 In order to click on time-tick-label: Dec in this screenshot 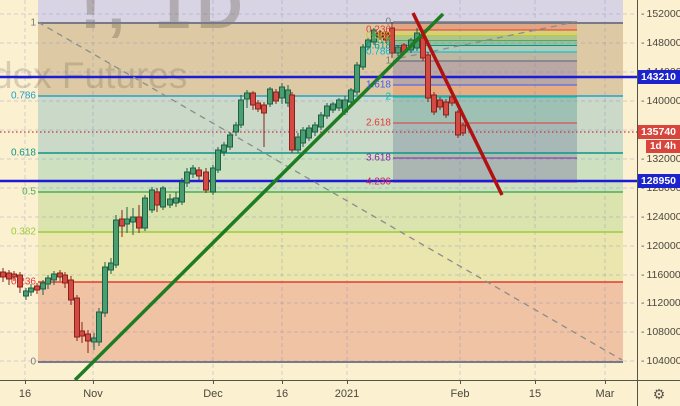, I will do `click(213, 394)`.